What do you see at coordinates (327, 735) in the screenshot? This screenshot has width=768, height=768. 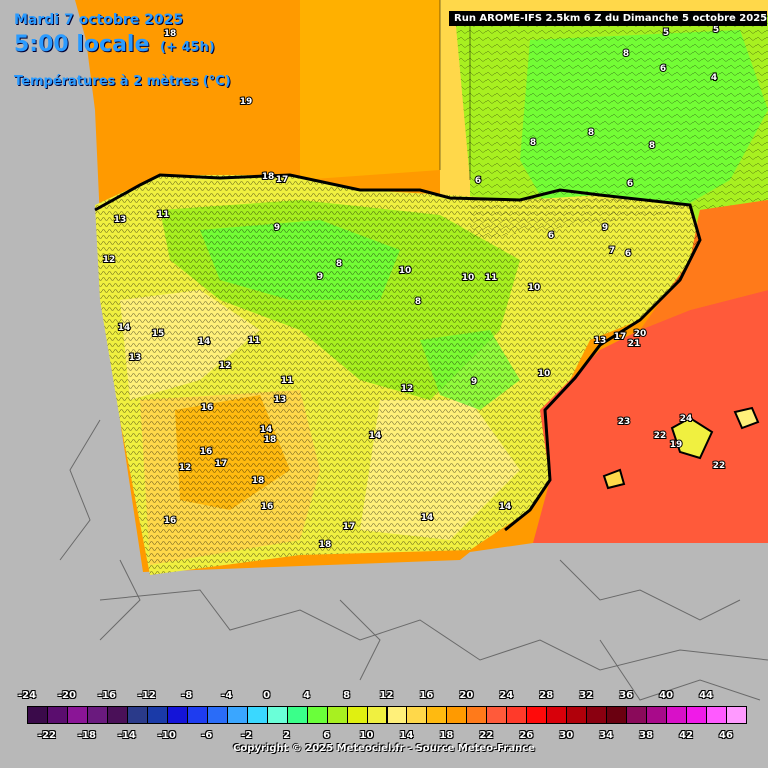 I see `legend-bottom-label: 6` at bounding box center [327, 735].